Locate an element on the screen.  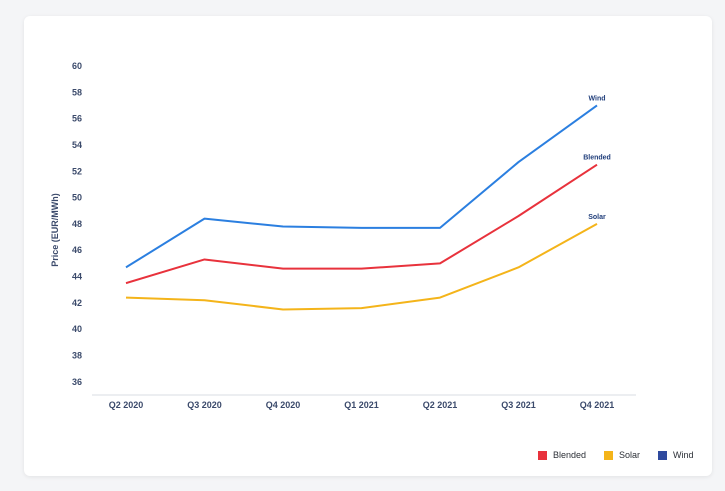
x-tick-label: Q4 2021 is located at coordinates (597, 405).